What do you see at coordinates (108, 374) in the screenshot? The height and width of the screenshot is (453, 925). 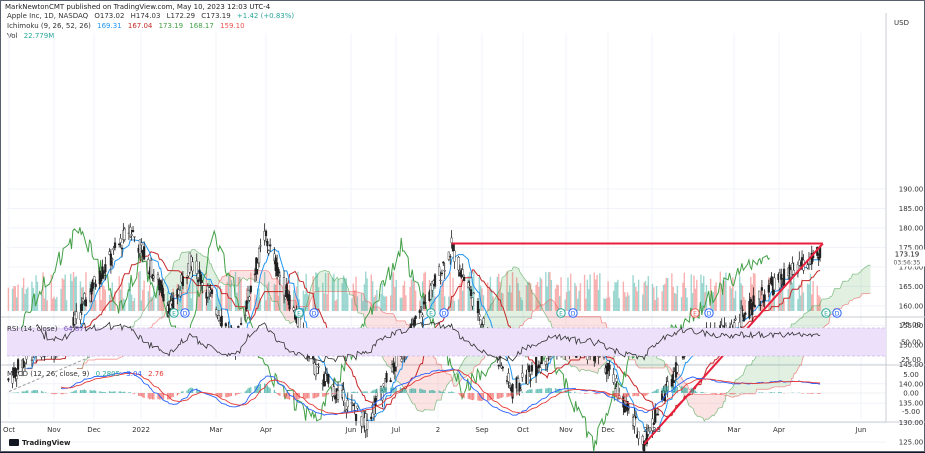 I see `macd-value: 0.2805` at bounding box center [108, 374].